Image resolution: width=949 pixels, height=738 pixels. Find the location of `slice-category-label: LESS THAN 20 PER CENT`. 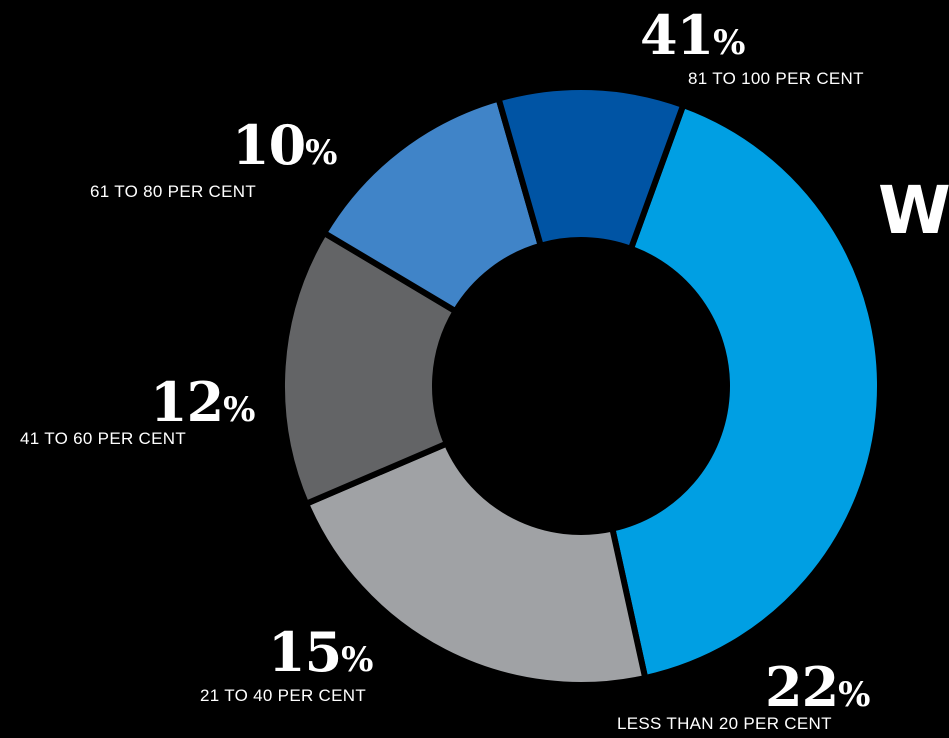

slice-category-label: LESS THAN 20 PER CENT is located at coordinates (724, 723).